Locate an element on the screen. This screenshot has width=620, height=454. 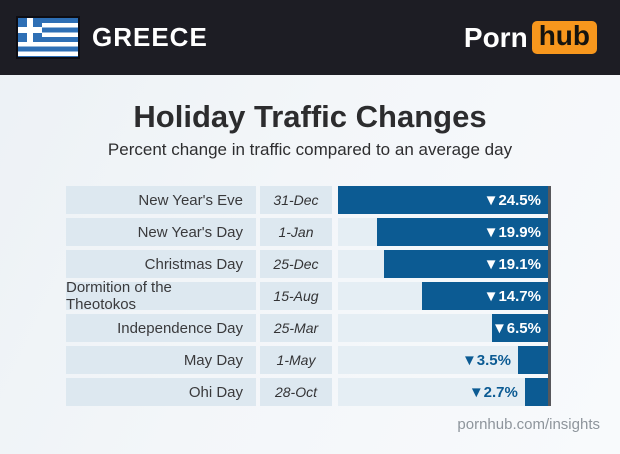
holiday-name: Christmas Day is located at coordinates (161, 264).